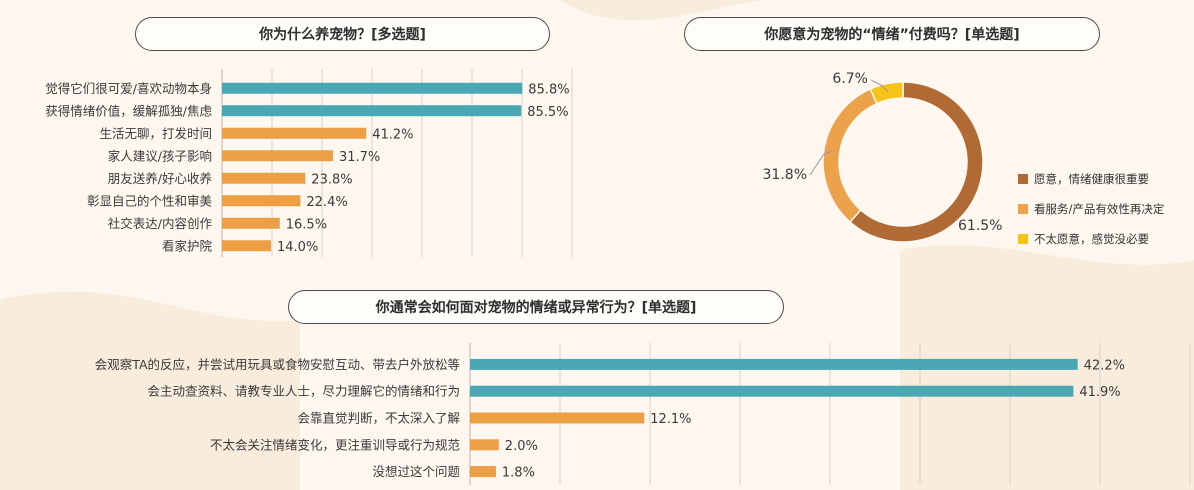 The height and width of the screenshot is (490, 1194). I want to click on legend-label: 不太愿意，感觉没必要, so click(1091, 239).